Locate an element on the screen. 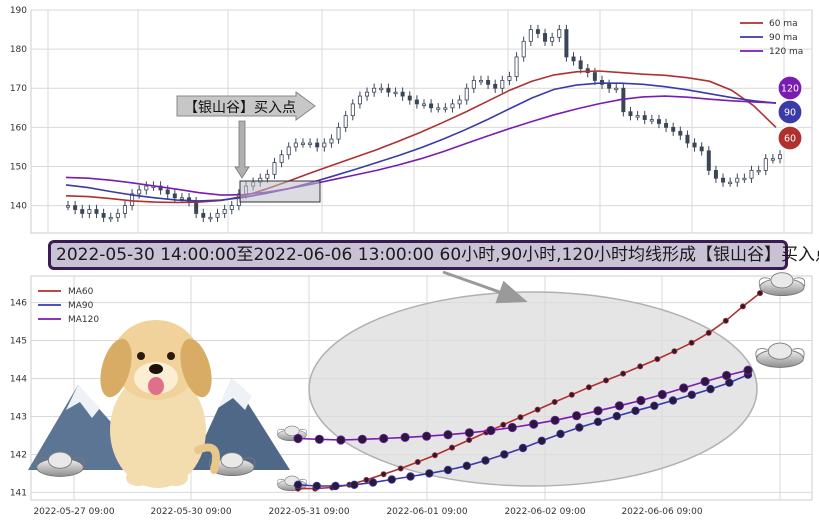  pointer-arrow is located at coordinates (485, 287).